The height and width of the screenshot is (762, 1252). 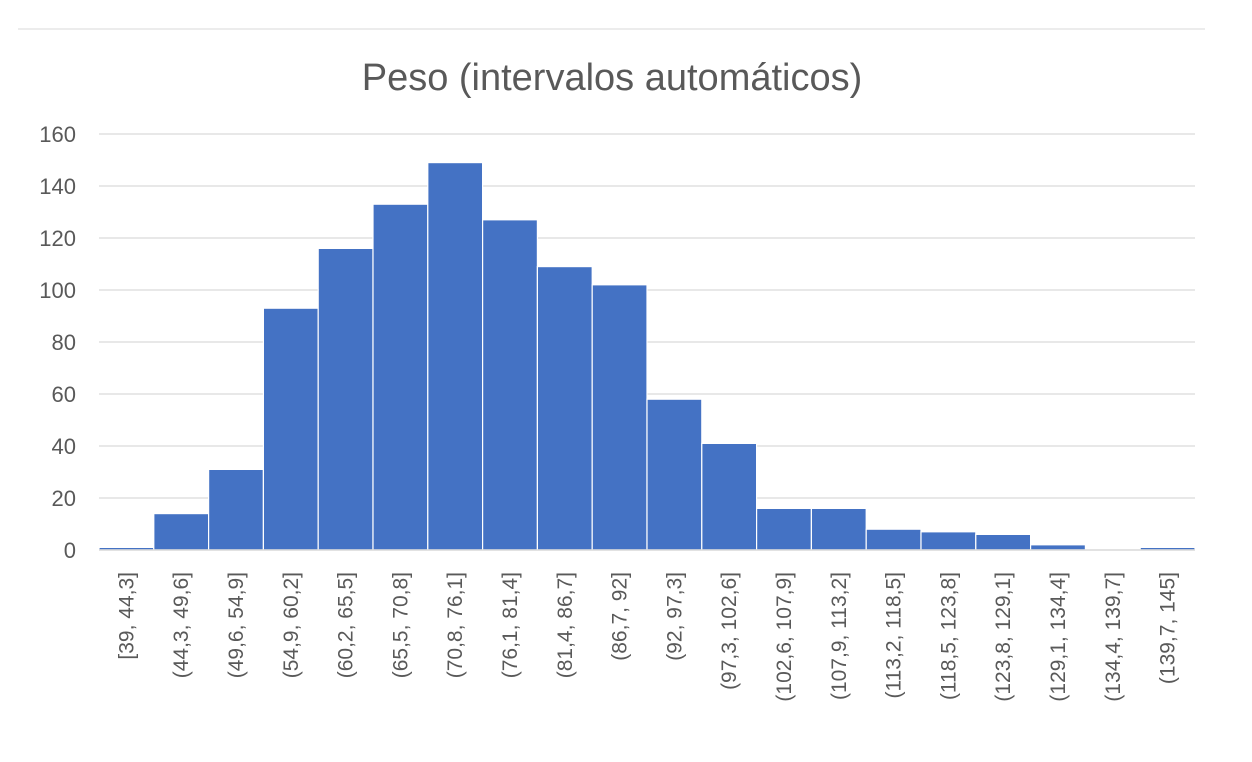 I want to click on x-tick-label: (44,3, 49,6], so click(x=181, y=625).